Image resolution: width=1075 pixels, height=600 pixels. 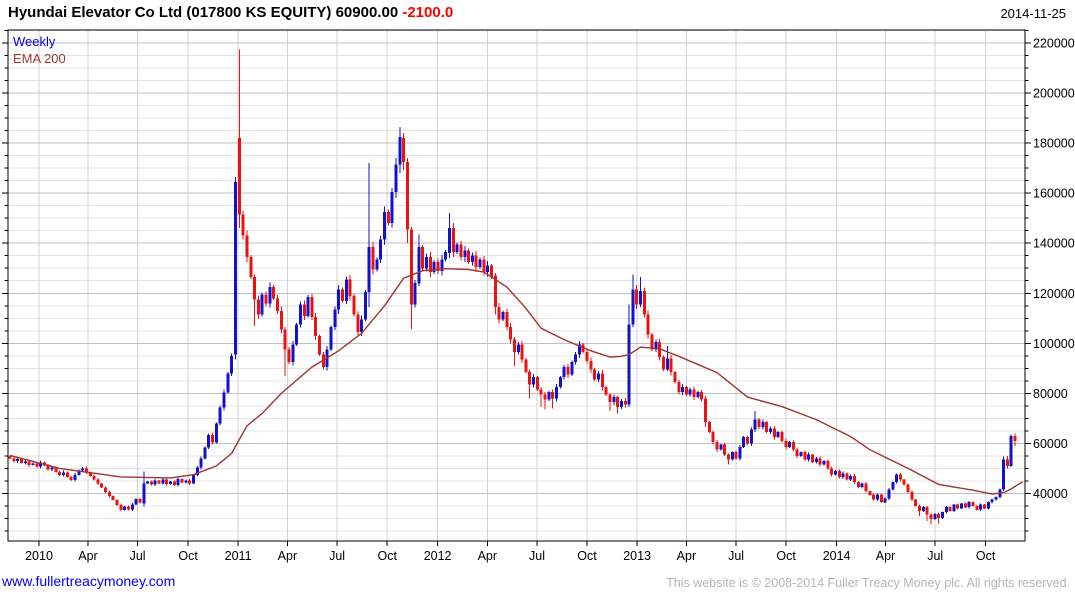 I want to click on x-axis-label: Apr, so click(x=885, y=556).